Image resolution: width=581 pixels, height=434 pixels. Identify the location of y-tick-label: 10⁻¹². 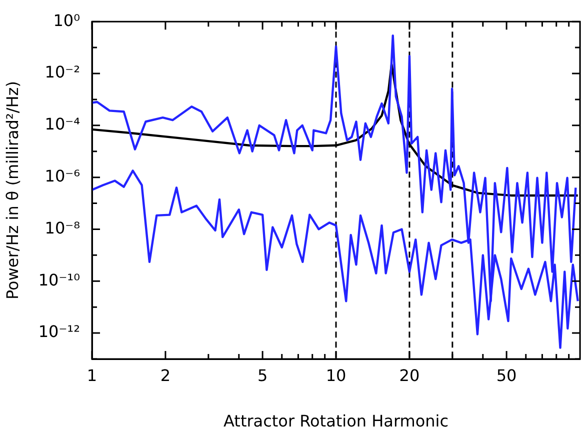
(59, 332).